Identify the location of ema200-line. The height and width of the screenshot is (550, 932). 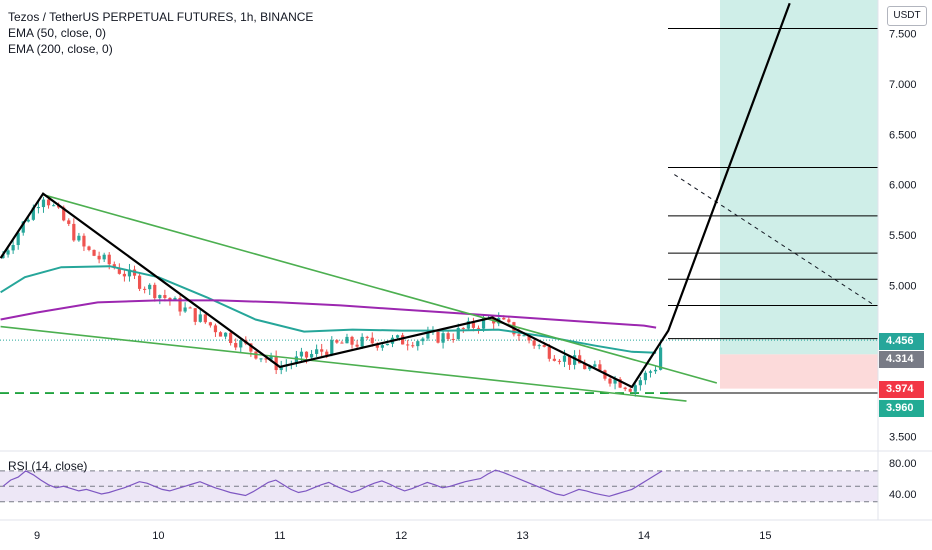
(328, 314).